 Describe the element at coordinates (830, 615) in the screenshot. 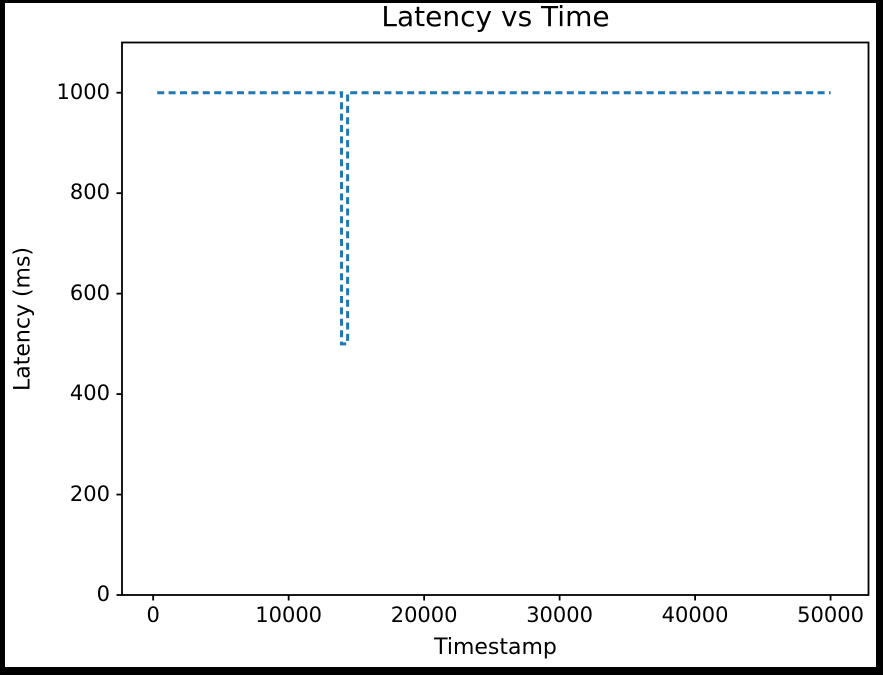

I see `x-tick-label: 50000` at that location.